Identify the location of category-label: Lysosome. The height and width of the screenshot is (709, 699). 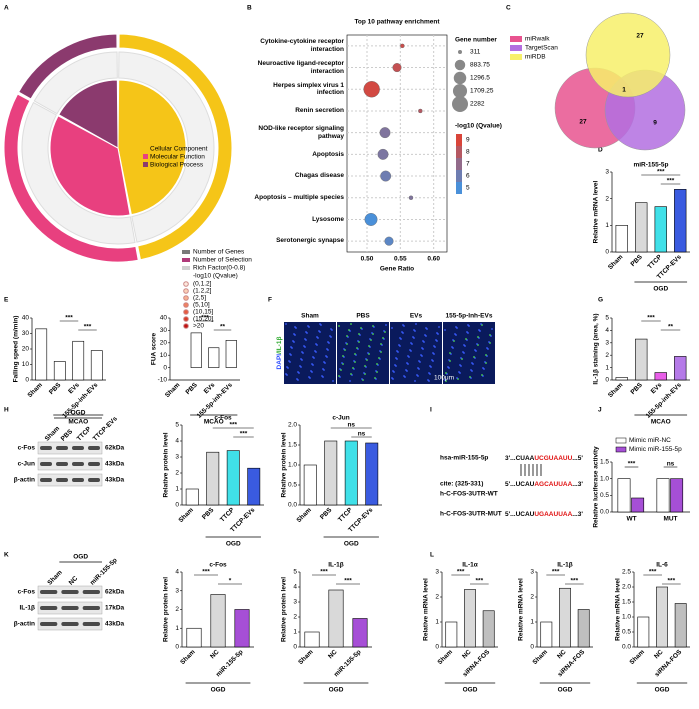
(328, 219).